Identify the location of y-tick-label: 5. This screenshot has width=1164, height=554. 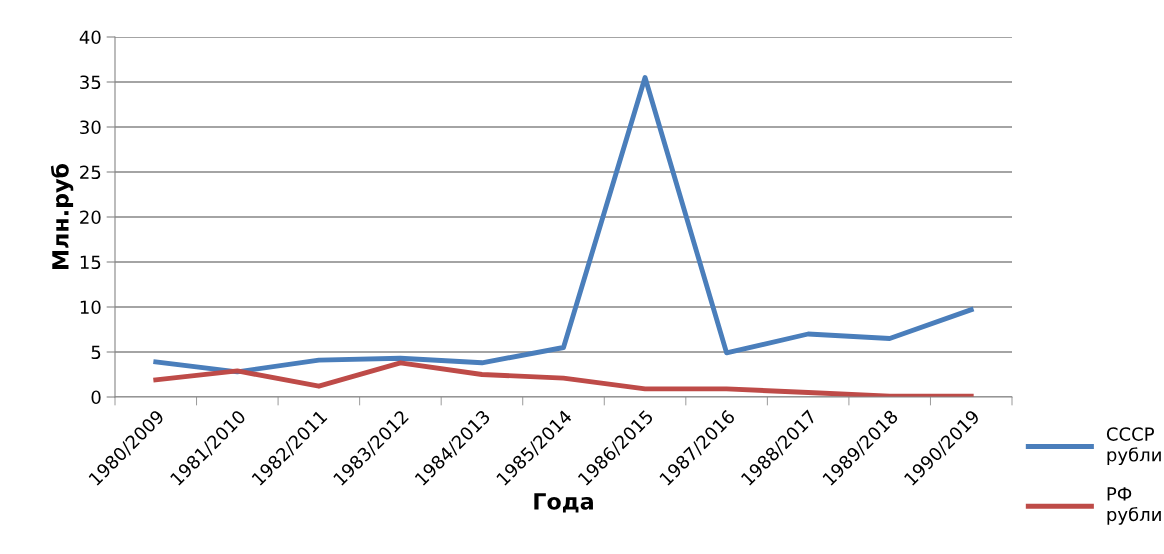
(96, 352).